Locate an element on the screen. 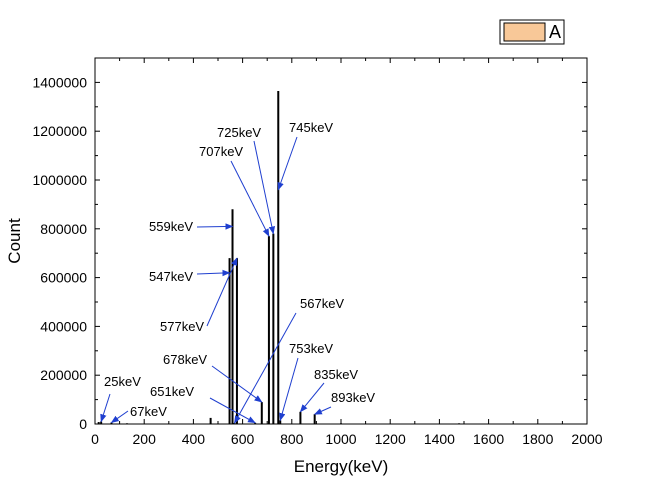  y-tick-label: 200000 is located at coordinates (63, 375).